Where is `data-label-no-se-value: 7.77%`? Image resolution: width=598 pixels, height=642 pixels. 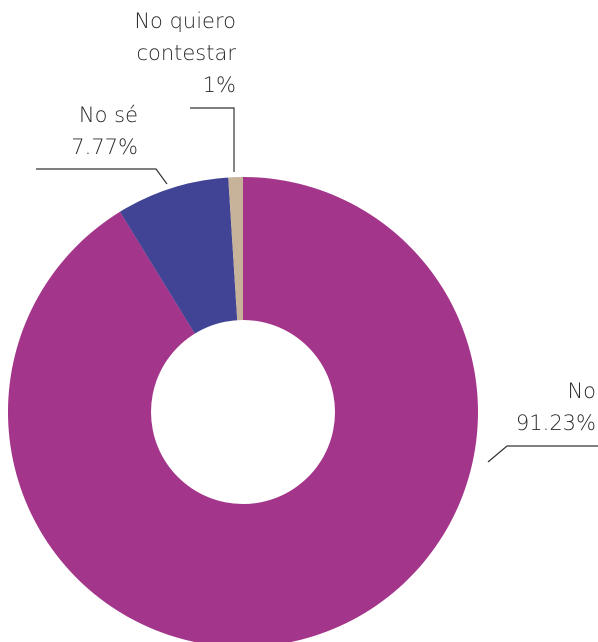
data-label-no-se-value: 7.77% is located at coordinates (104, 147).